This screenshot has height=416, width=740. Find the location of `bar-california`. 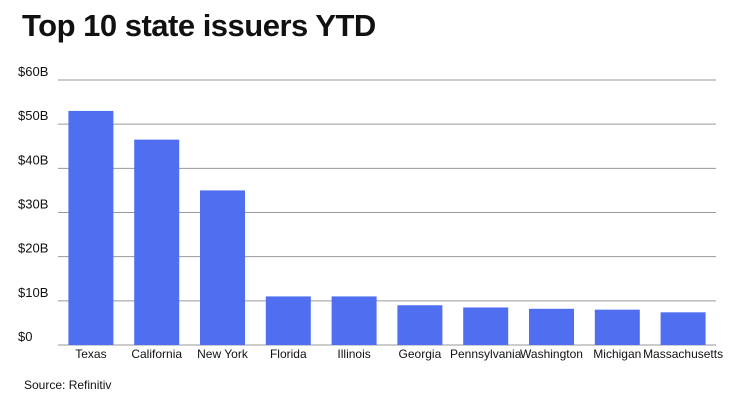

bar-california is located at coordinates (156, 242).